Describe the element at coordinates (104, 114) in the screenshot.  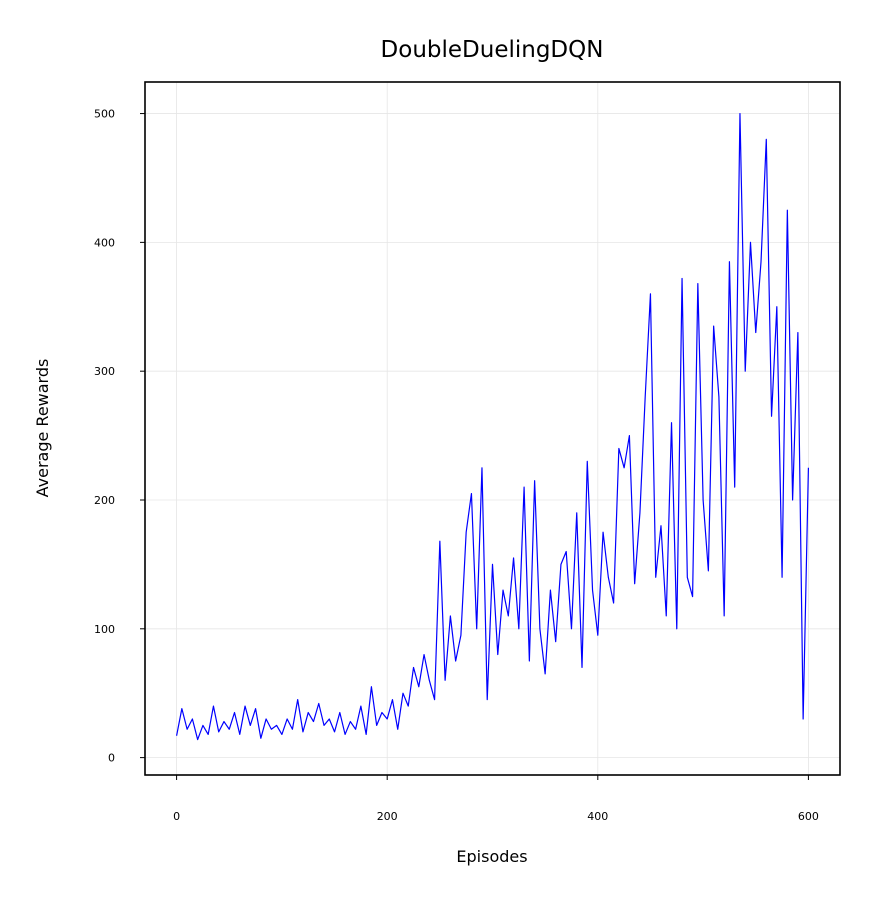
I see `y-tick-label: 500` at that location.